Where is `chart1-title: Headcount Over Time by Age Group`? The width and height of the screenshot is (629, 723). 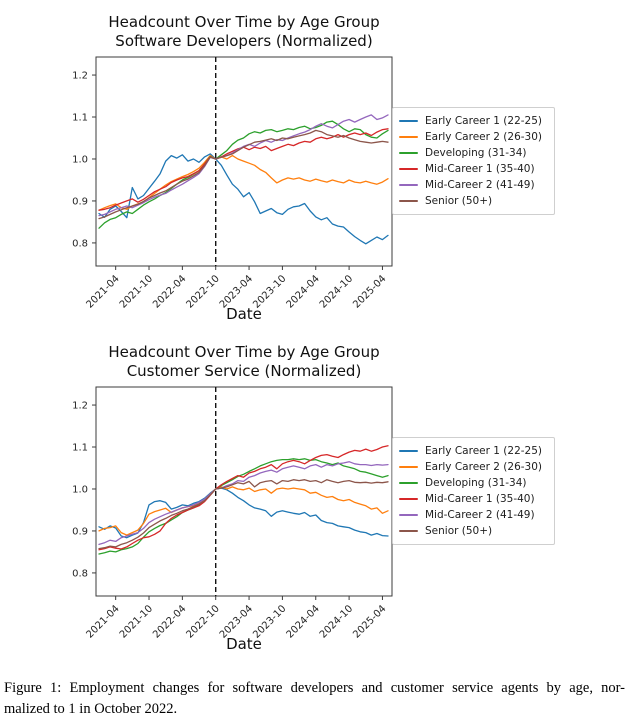
chart1-title: Headcount Over Time by Age Group is located at coordinates (244, 22).